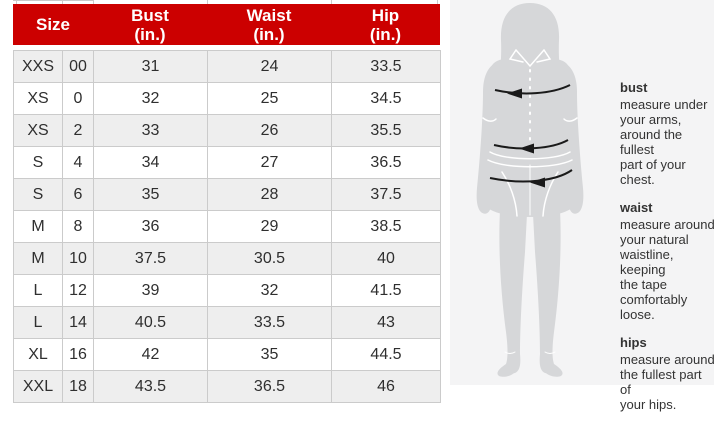 This screenshot has height=425, width=720. I want to click on cell-num: 14, so click(78, 322).